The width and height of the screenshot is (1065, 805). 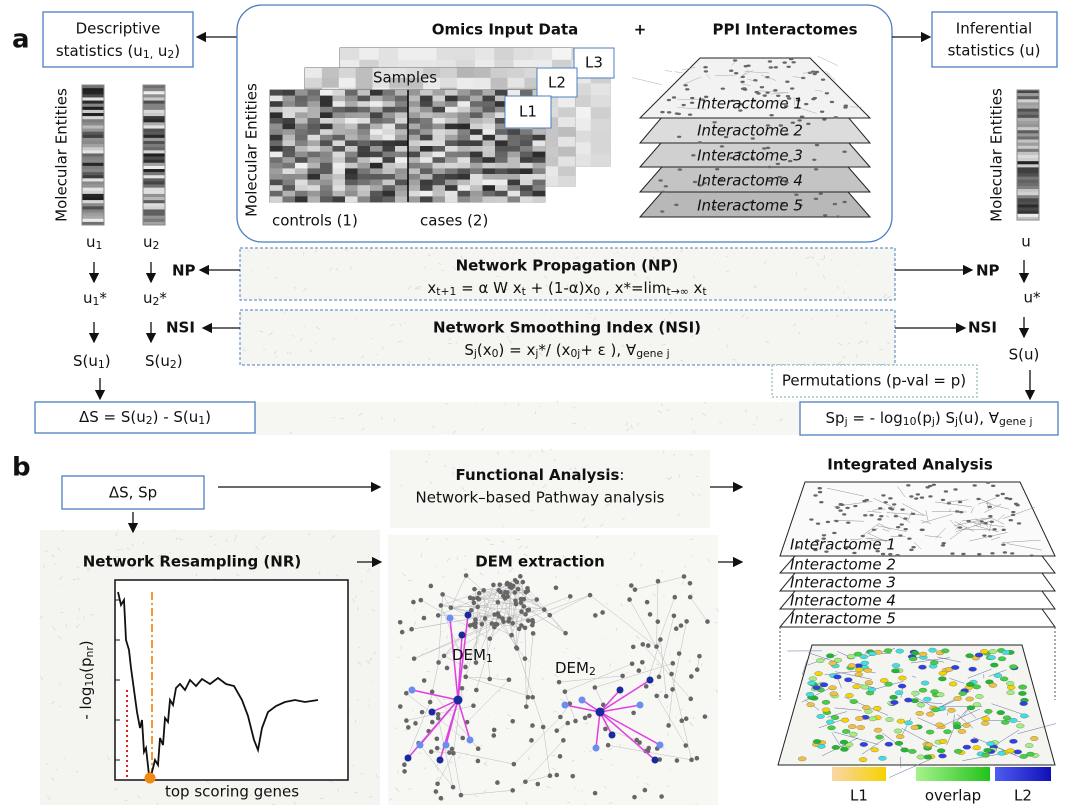 What do you see at coordinates (118, 39) in the screenshot?
I see `descriptive-box` at bounding box center [118, 39].